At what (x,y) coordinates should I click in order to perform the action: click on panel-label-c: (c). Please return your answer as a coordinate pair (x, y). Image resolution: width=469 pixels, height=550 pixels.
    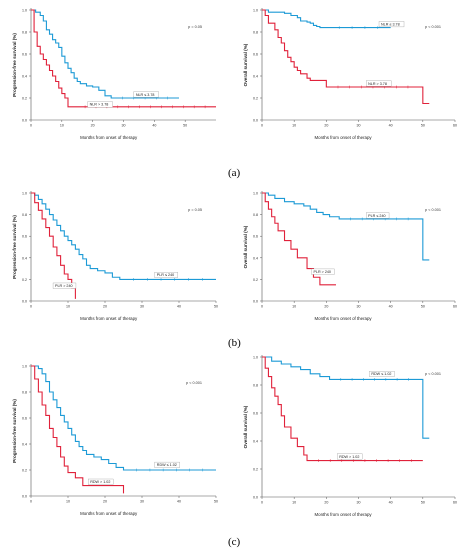
    Looking at the image, I should click on (234, 542).